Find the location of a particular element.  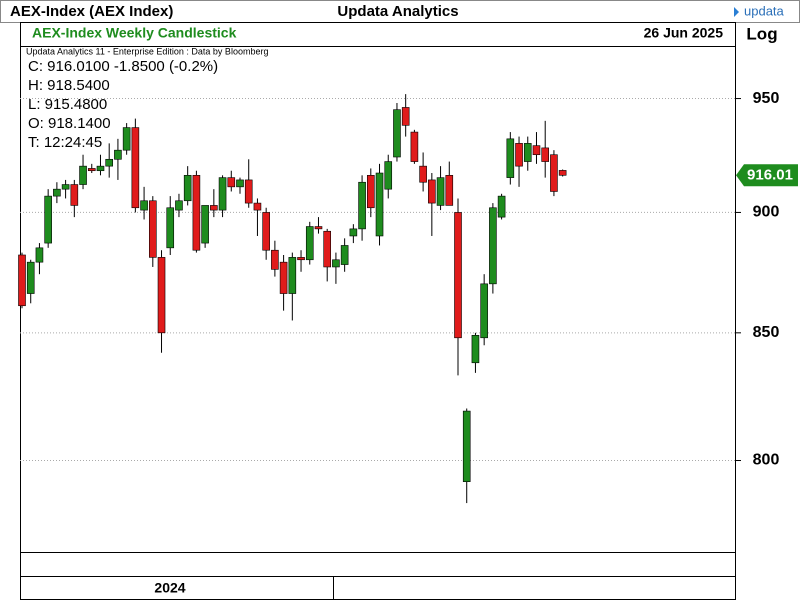

instrument-name: AEX-Index (AEX Index) is located at coordinates (91, 11).